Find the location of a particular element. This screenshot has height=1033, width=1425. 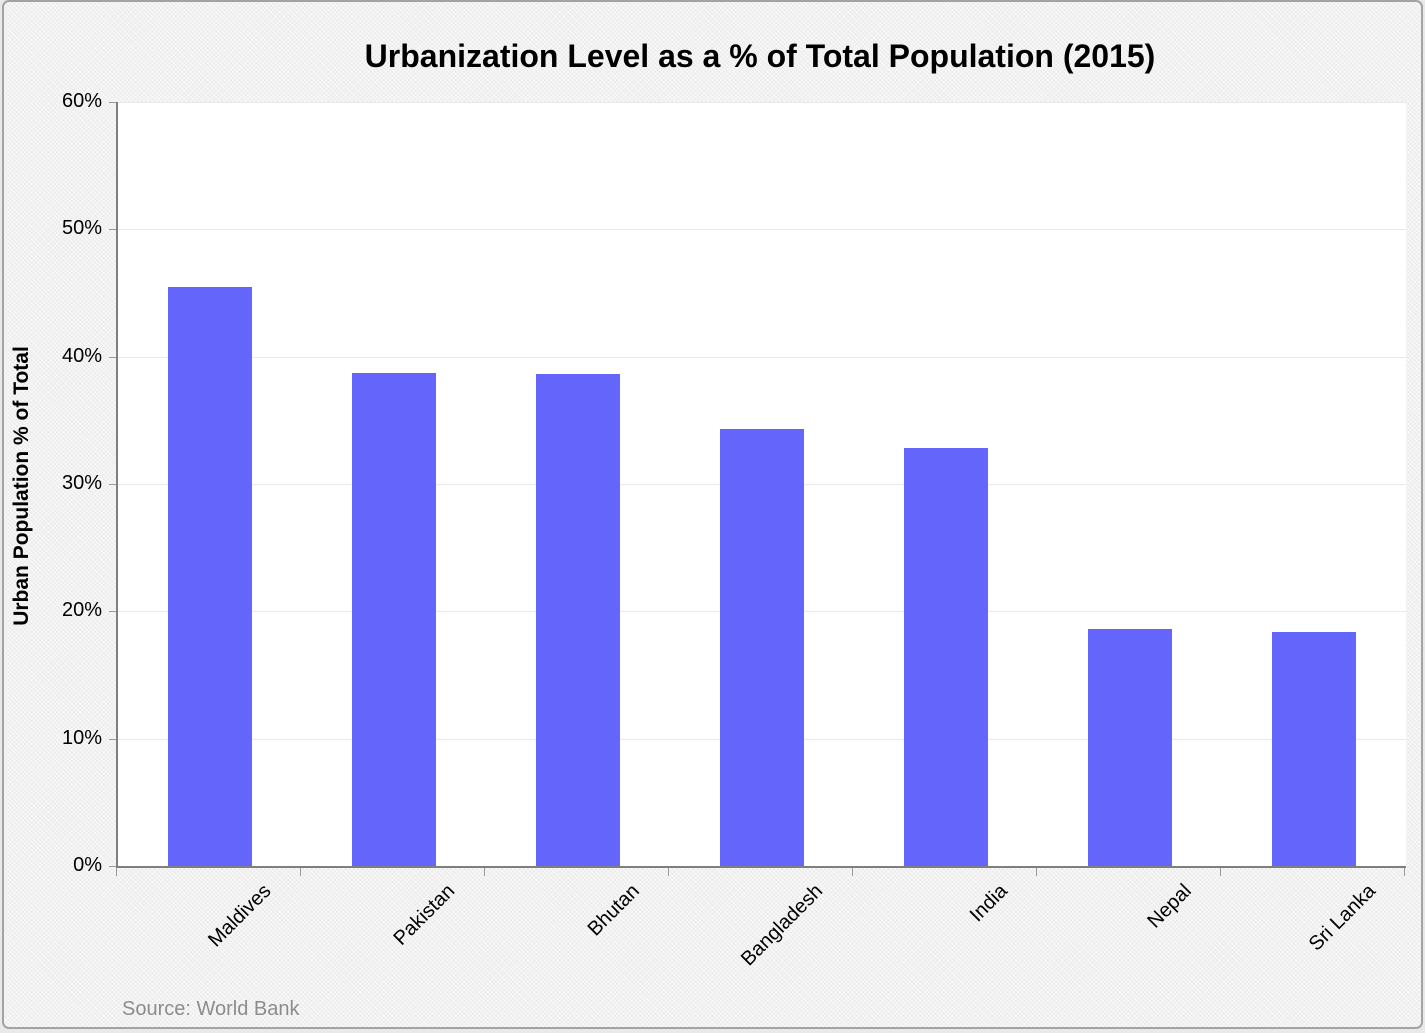

x-axis-label-india: India is located at coordinates (988, 903).